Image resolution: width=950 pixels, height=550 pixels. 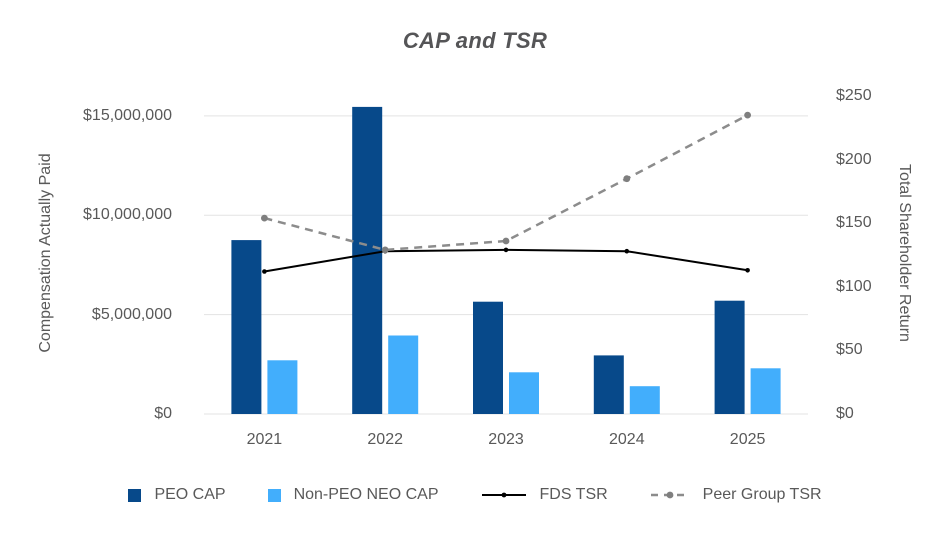 What do you see at coordinates (849, 350) in the screenshot?
I see `right-axis-tick: $50` at bounding box center [849, 350].